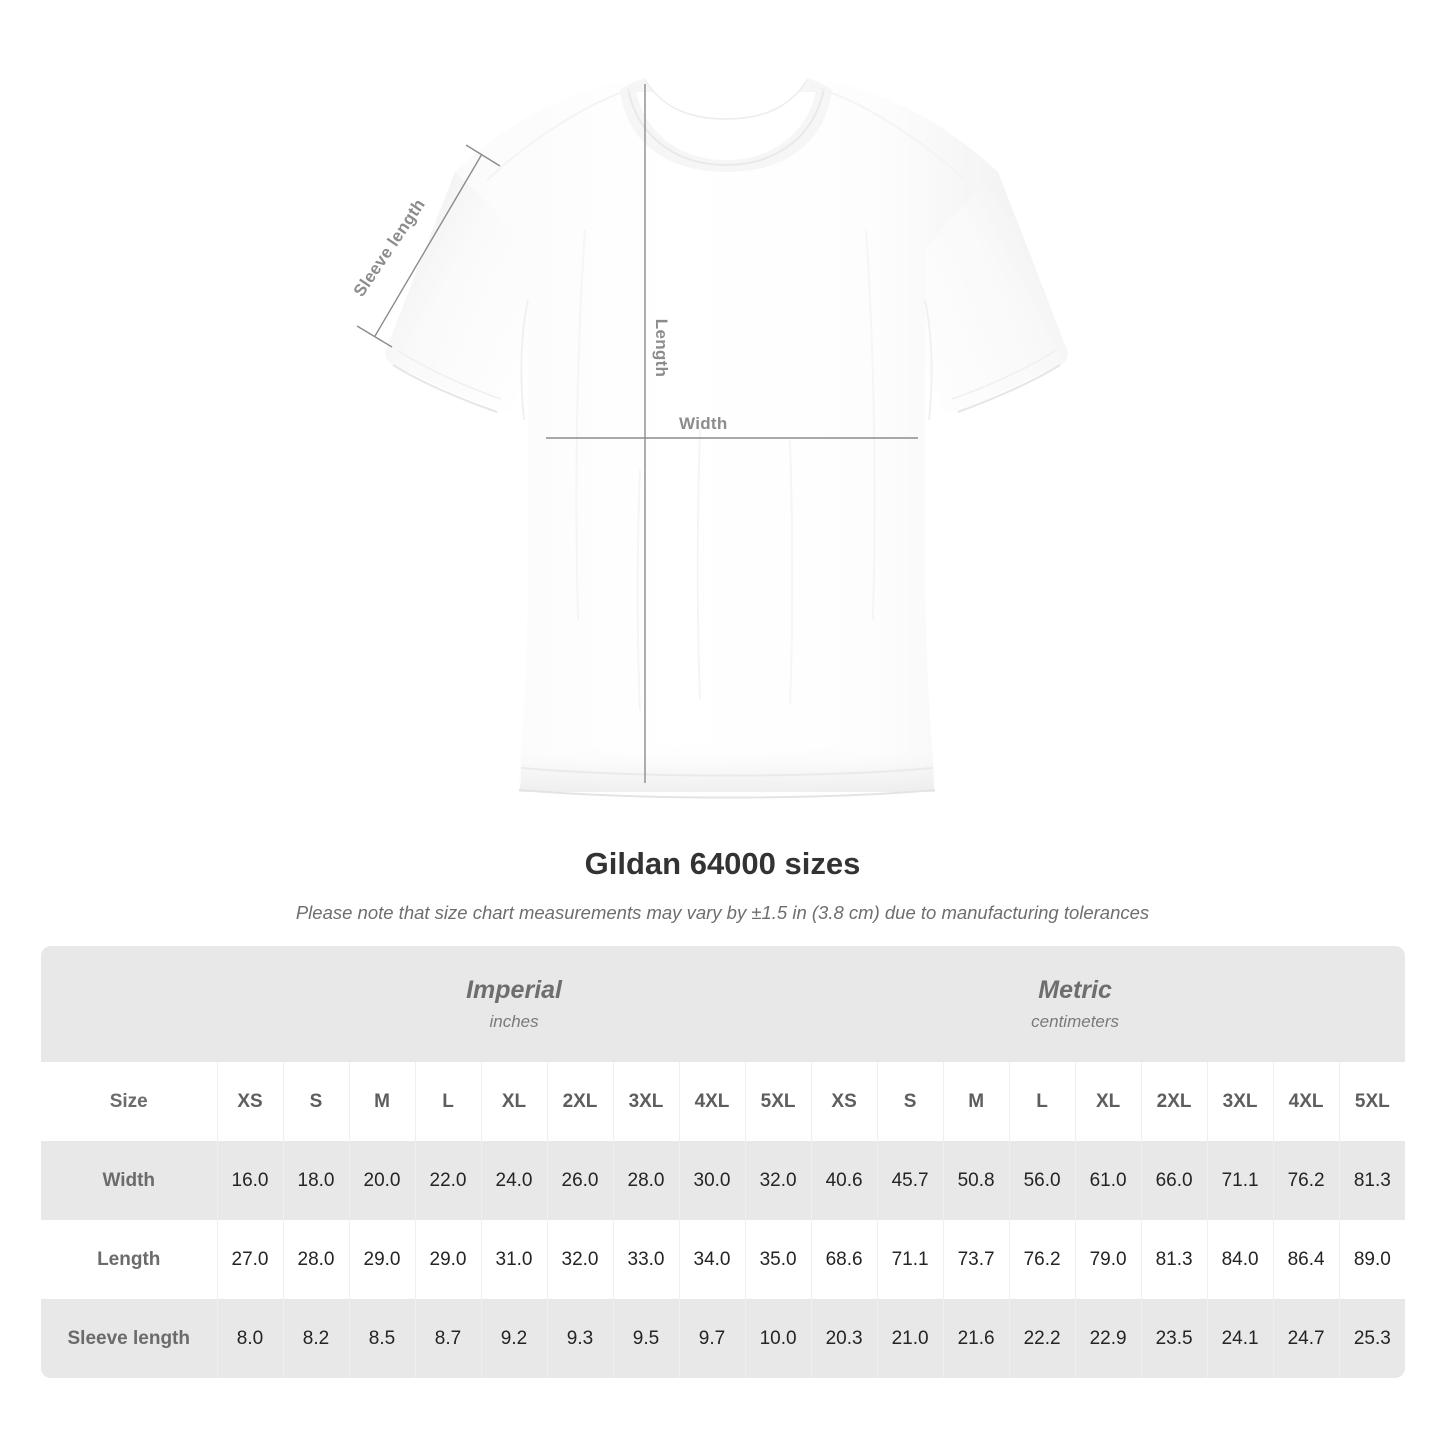  What do you see at coordinates (428, 246) in the screenshot?
I see `sleeve-length-arrow` at bounding box center [428, 246].